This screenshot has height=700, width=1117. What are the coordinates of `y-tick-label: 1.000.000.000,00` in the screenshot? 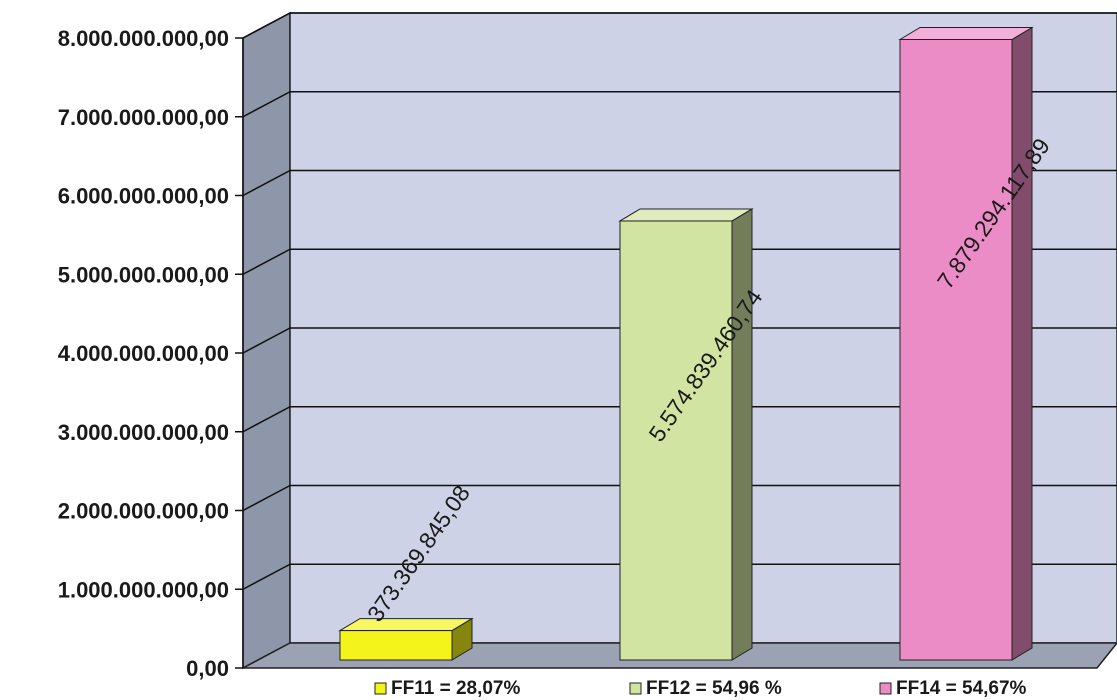 It's located at (143, 589).